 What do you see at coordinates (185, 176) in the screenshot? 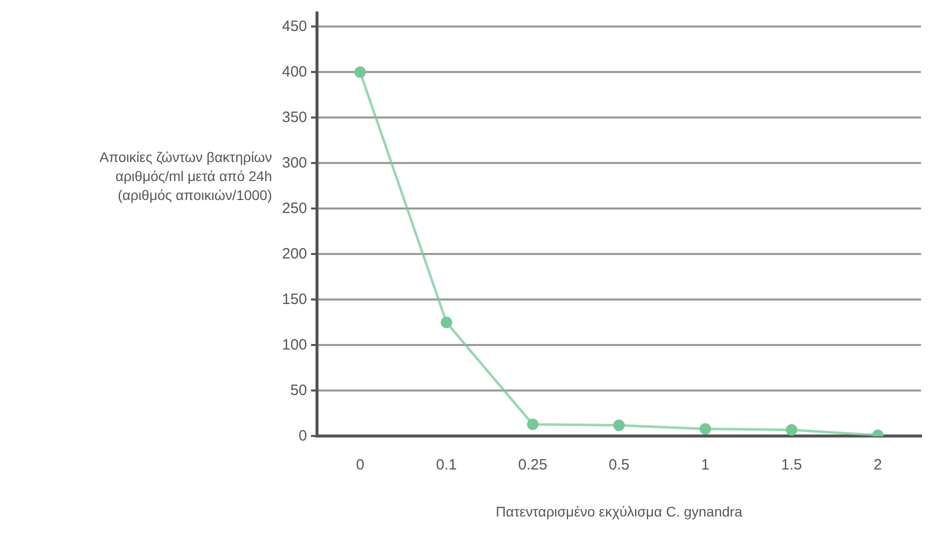
I see `y-axis-title: Αποικίες ζώντων βακτηρίων αριθμός/ml μετά από 24h (αριθμός αποικιών/1000)` at bounding box center [185, 176].